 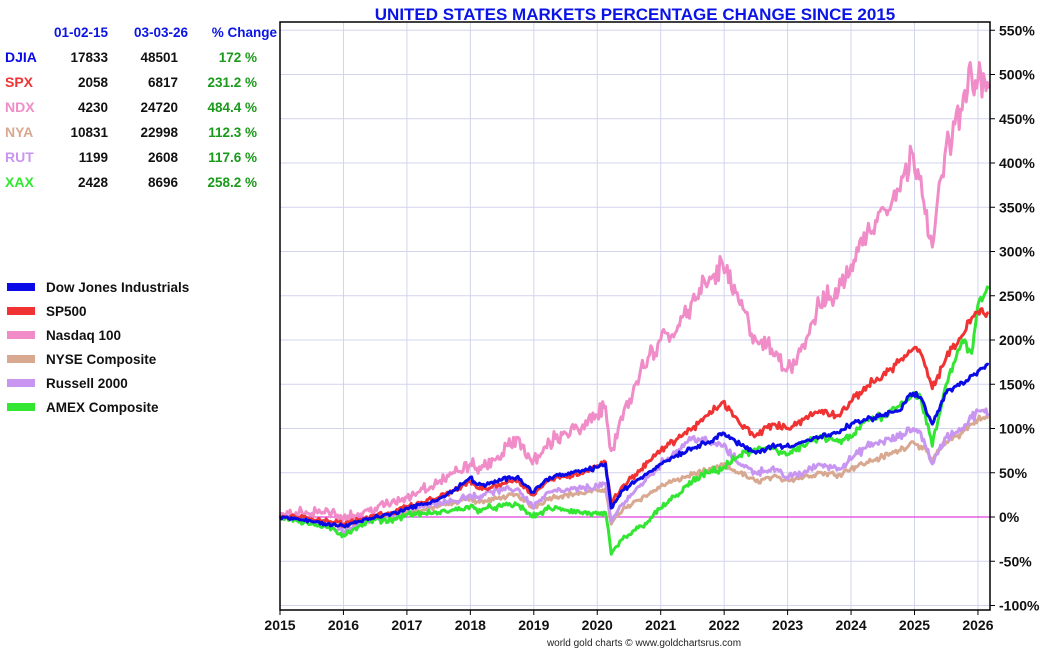 I want to click on legend-label: AMEX Composite, so click(x=102, y=407).